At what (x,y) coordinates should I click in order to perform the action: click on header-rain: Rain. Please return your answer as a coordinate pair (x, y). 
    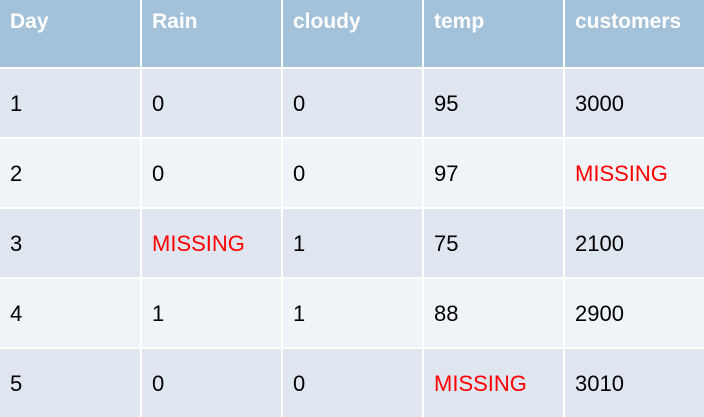
    Looking at the image, I should click on (212, 34).